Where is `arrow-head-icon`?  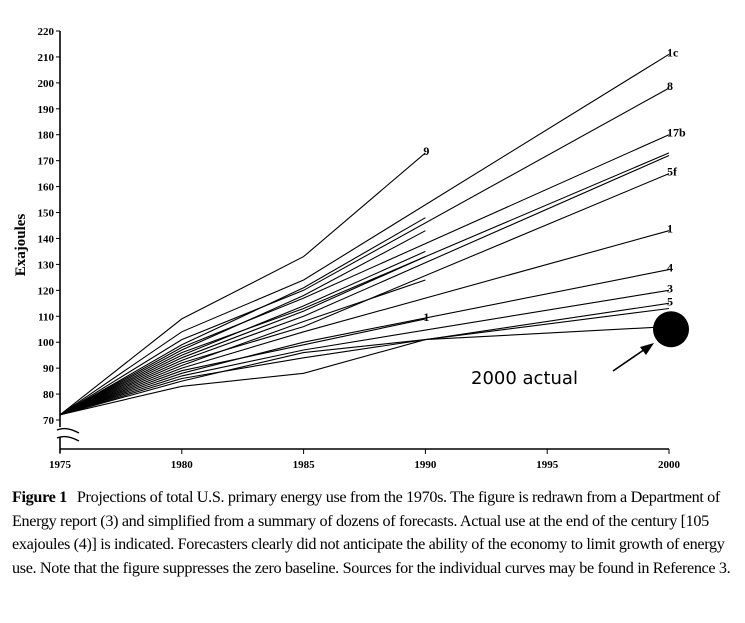 arrow-head-icon is located at coordinates (647, 349).